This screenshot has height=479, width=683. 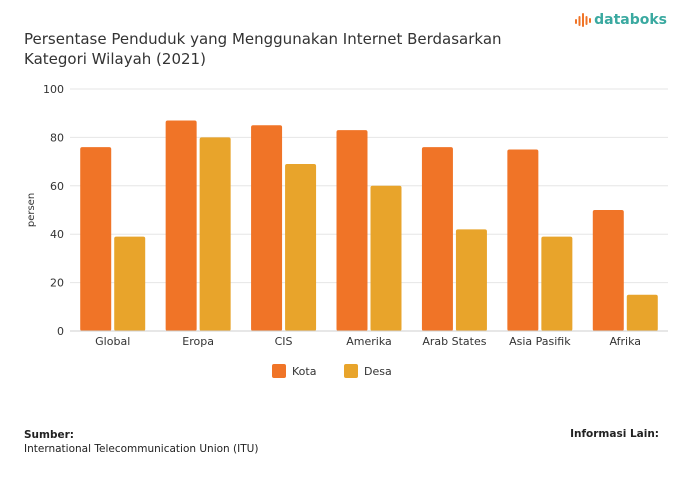 I want to click on x-tick-label: Asia Pasifik, so click(x=540, y=341).